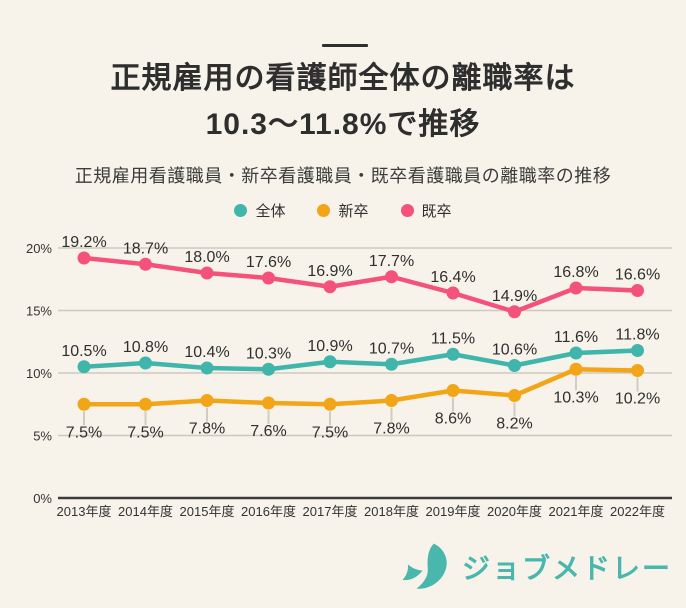  What do you see at coordinates (575, 397) in the screenshot?
I see `value-label-新卒-2021年度: 10.3%` at bounding box center [575, 397].